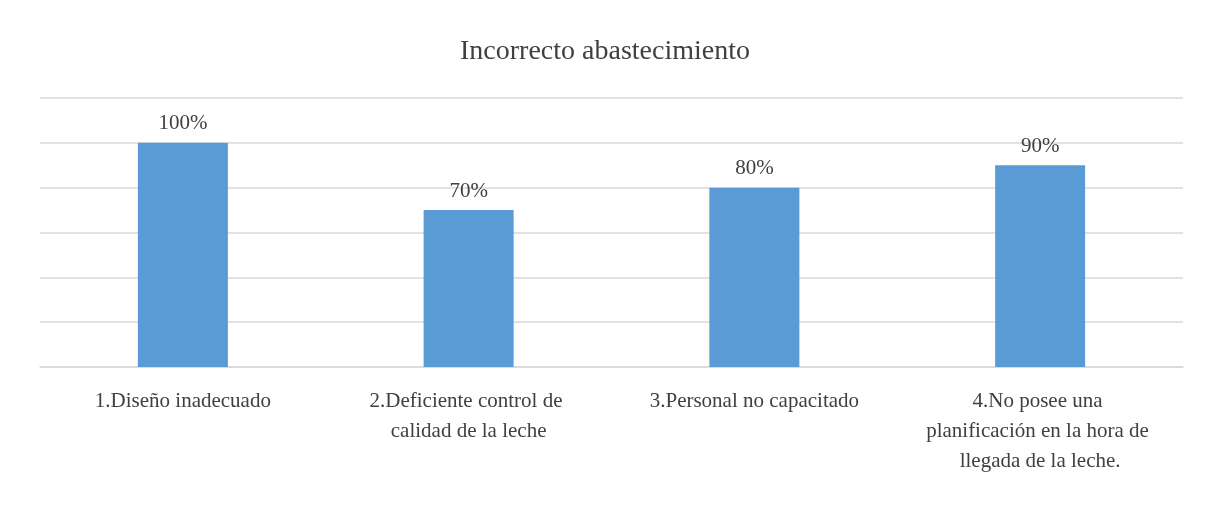 The height and width of the screenshot is (517, 1210). Describe the element at coordinates (1040, 144) in the screenshot. I see `data-label: 90%` at that location.